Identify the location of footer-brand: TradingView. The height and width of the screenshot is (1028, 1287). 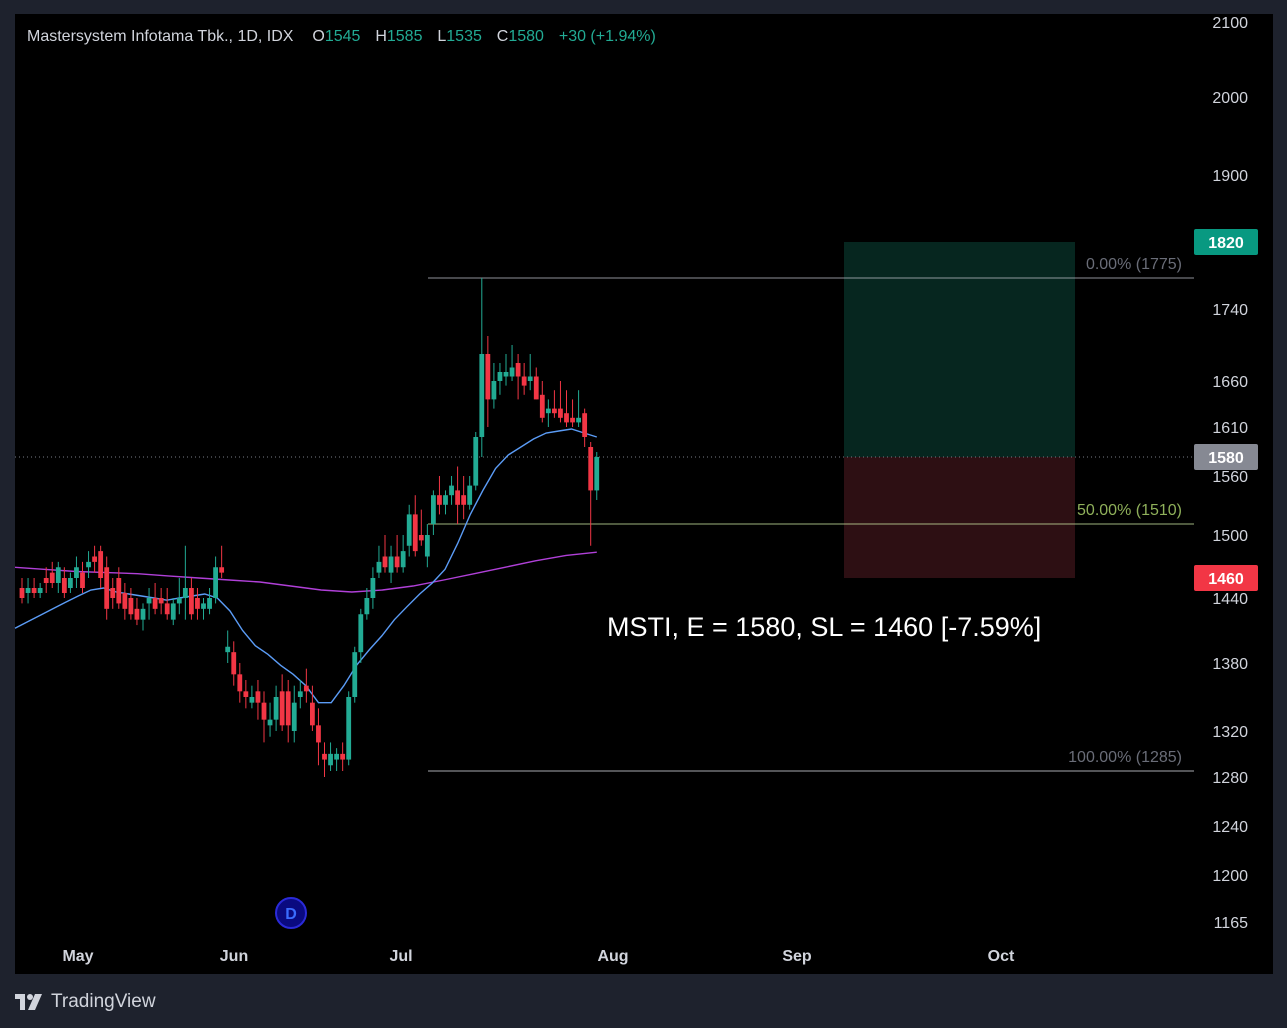
(85, 1002).